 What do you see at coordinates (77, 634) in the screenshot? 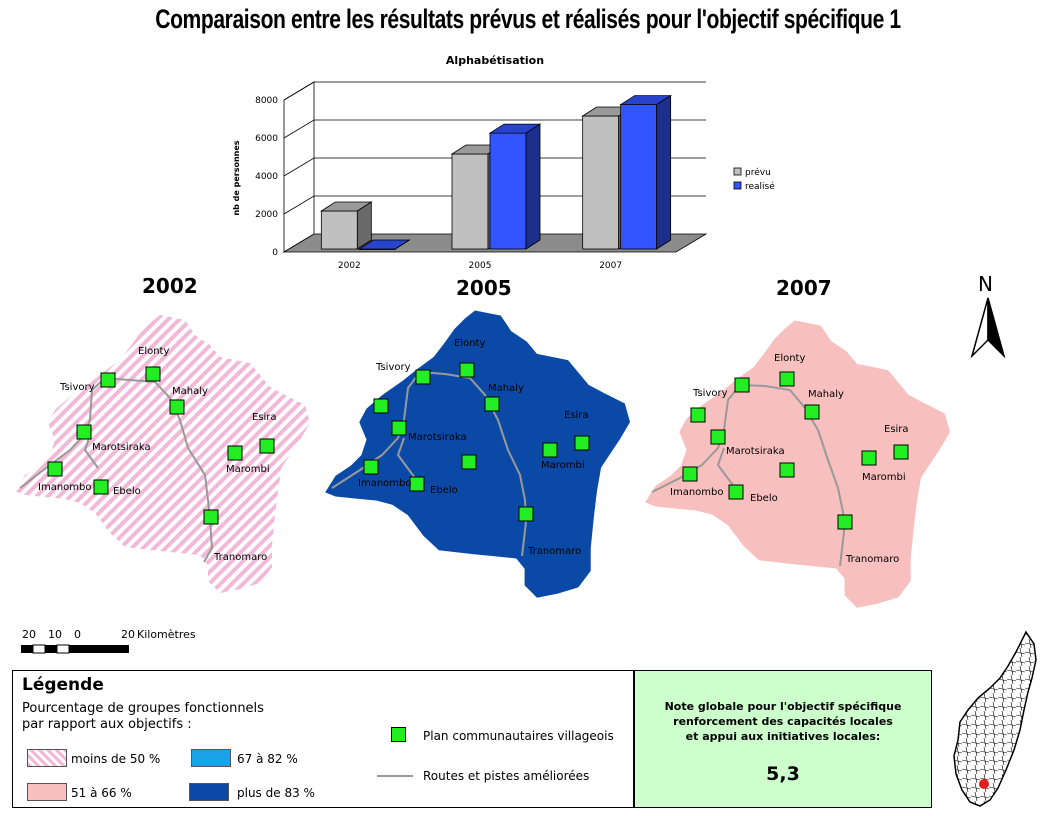
I see `scale-tick-0: 0` at bounding box center [77, 634].